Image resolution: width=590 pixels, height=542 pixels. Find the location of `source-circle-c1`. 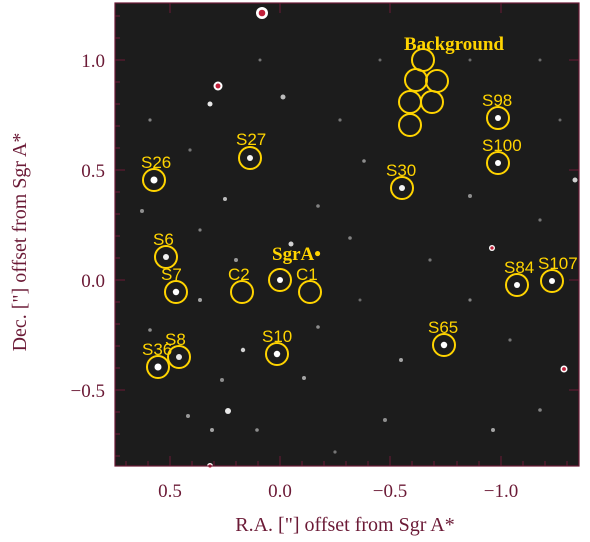

source-circle-c1 is located at coordinates (310, 292).